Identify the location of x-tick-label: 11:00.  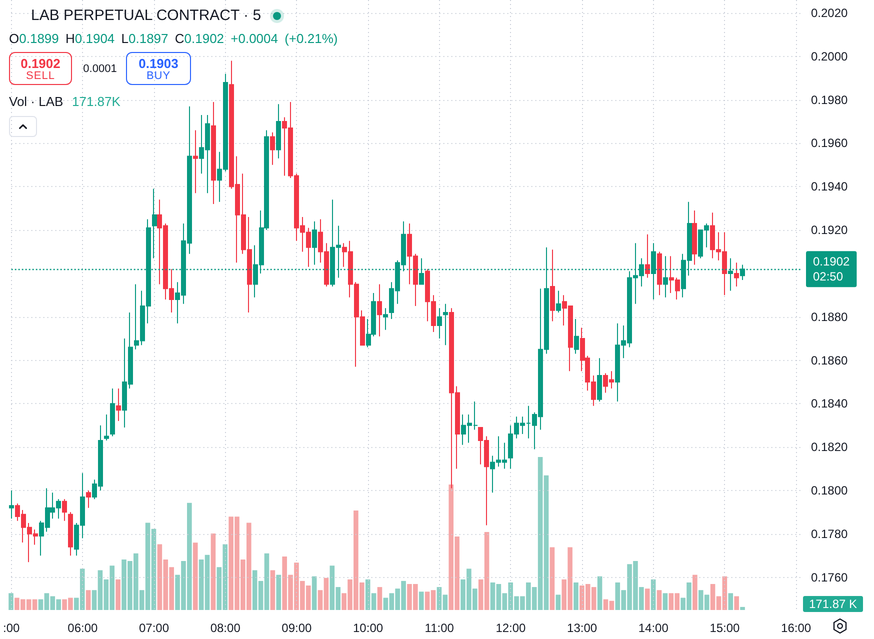
(439, 628).